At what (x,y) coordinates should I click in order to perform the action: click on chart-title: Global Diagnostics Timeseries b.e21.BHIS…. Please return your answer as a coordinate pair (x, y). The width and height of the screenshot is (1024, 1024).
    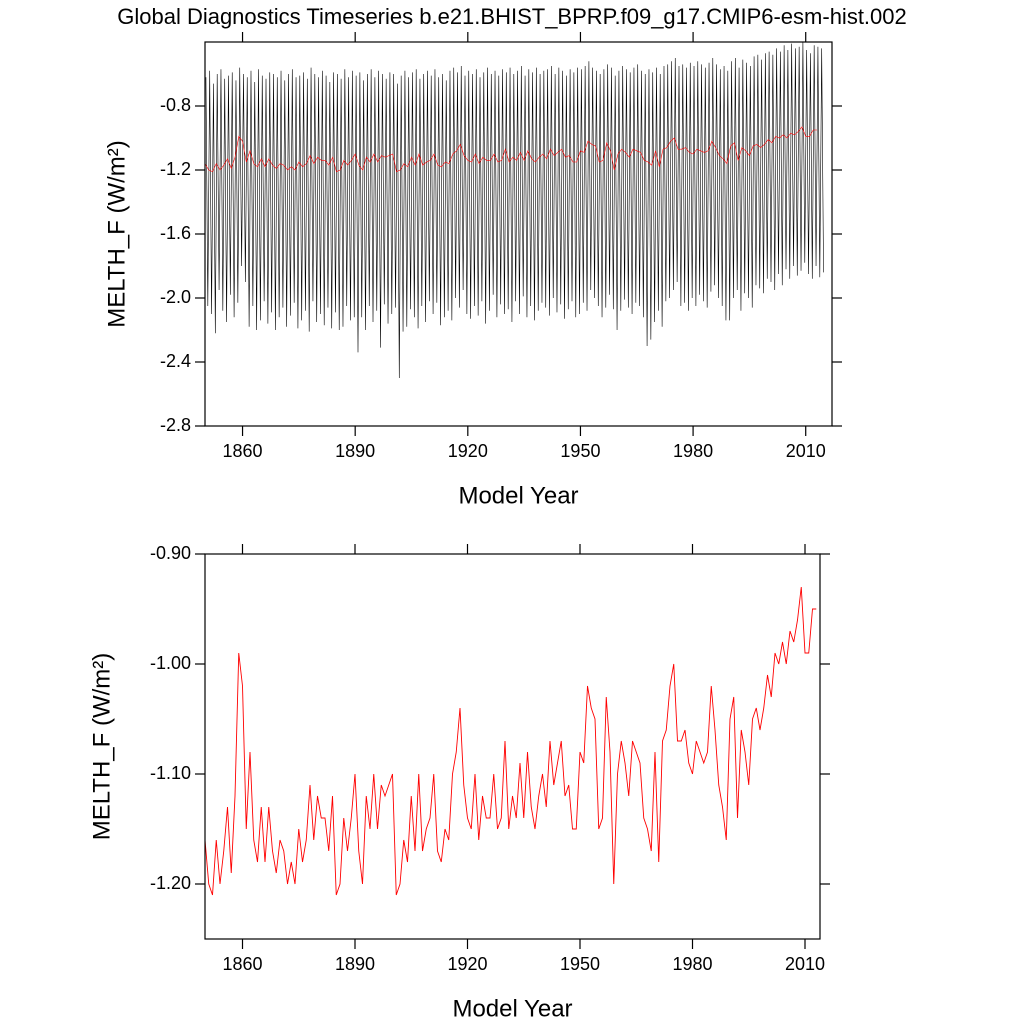
    Looking at the image, I should click on (512, 16).